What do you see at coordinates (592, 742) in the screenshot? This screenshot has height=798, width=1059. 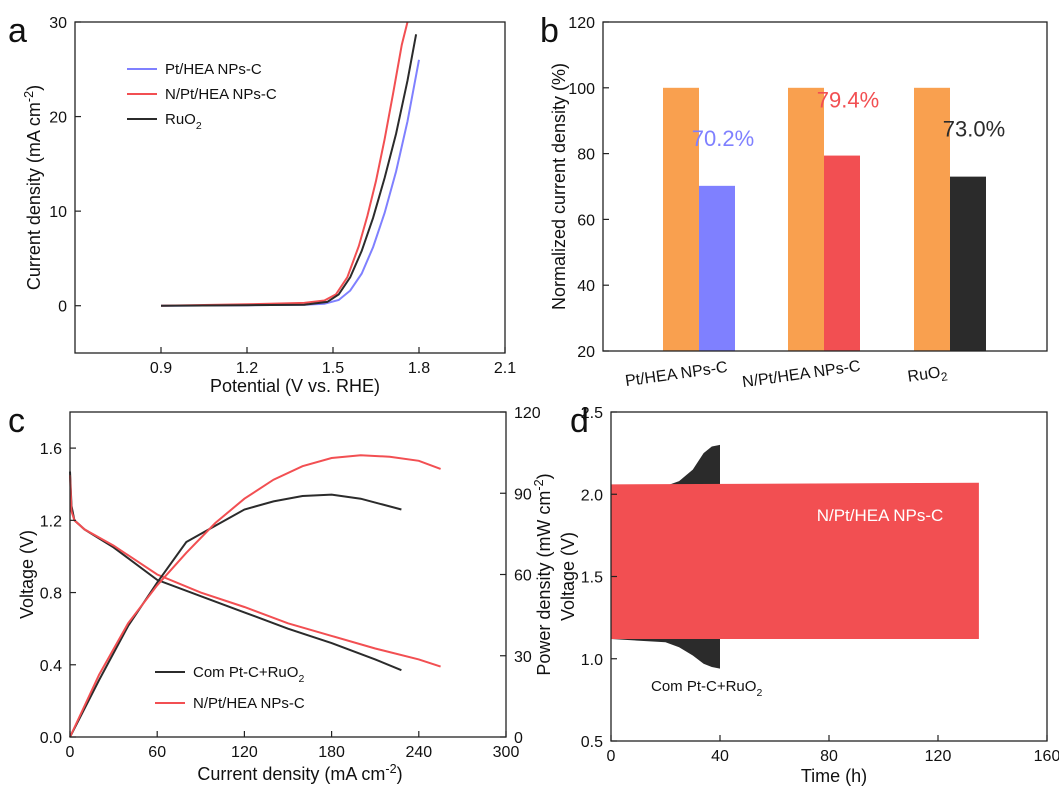 I see `d-ytick-label: 0.5` at bounding box center [592, 742].